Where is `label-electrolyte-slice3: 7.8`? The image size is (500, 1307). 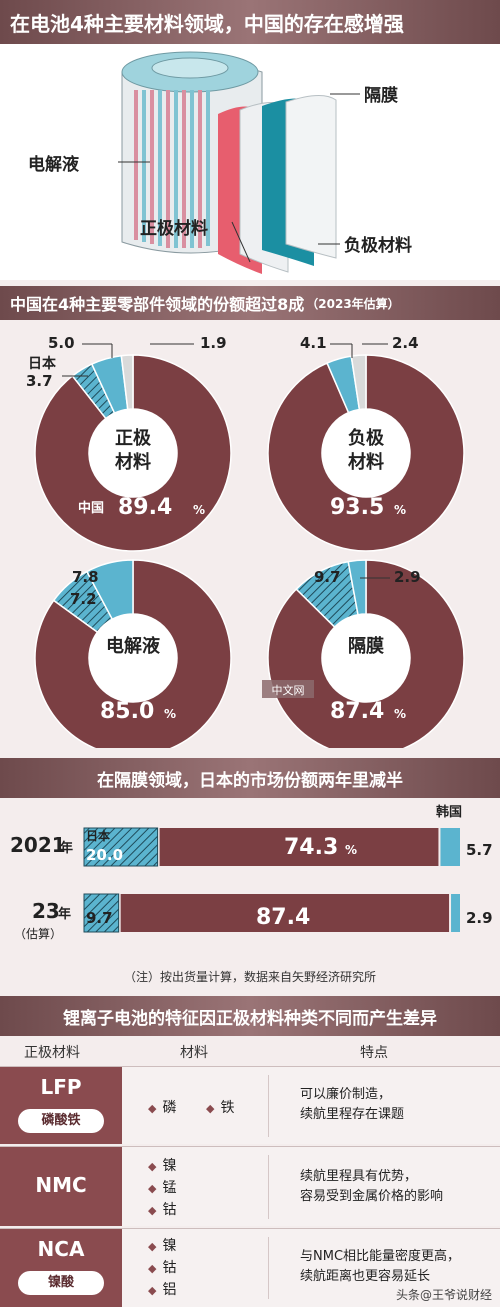 label-electrolyte-slice3: 7.8 is located at coordinates (85, 577).